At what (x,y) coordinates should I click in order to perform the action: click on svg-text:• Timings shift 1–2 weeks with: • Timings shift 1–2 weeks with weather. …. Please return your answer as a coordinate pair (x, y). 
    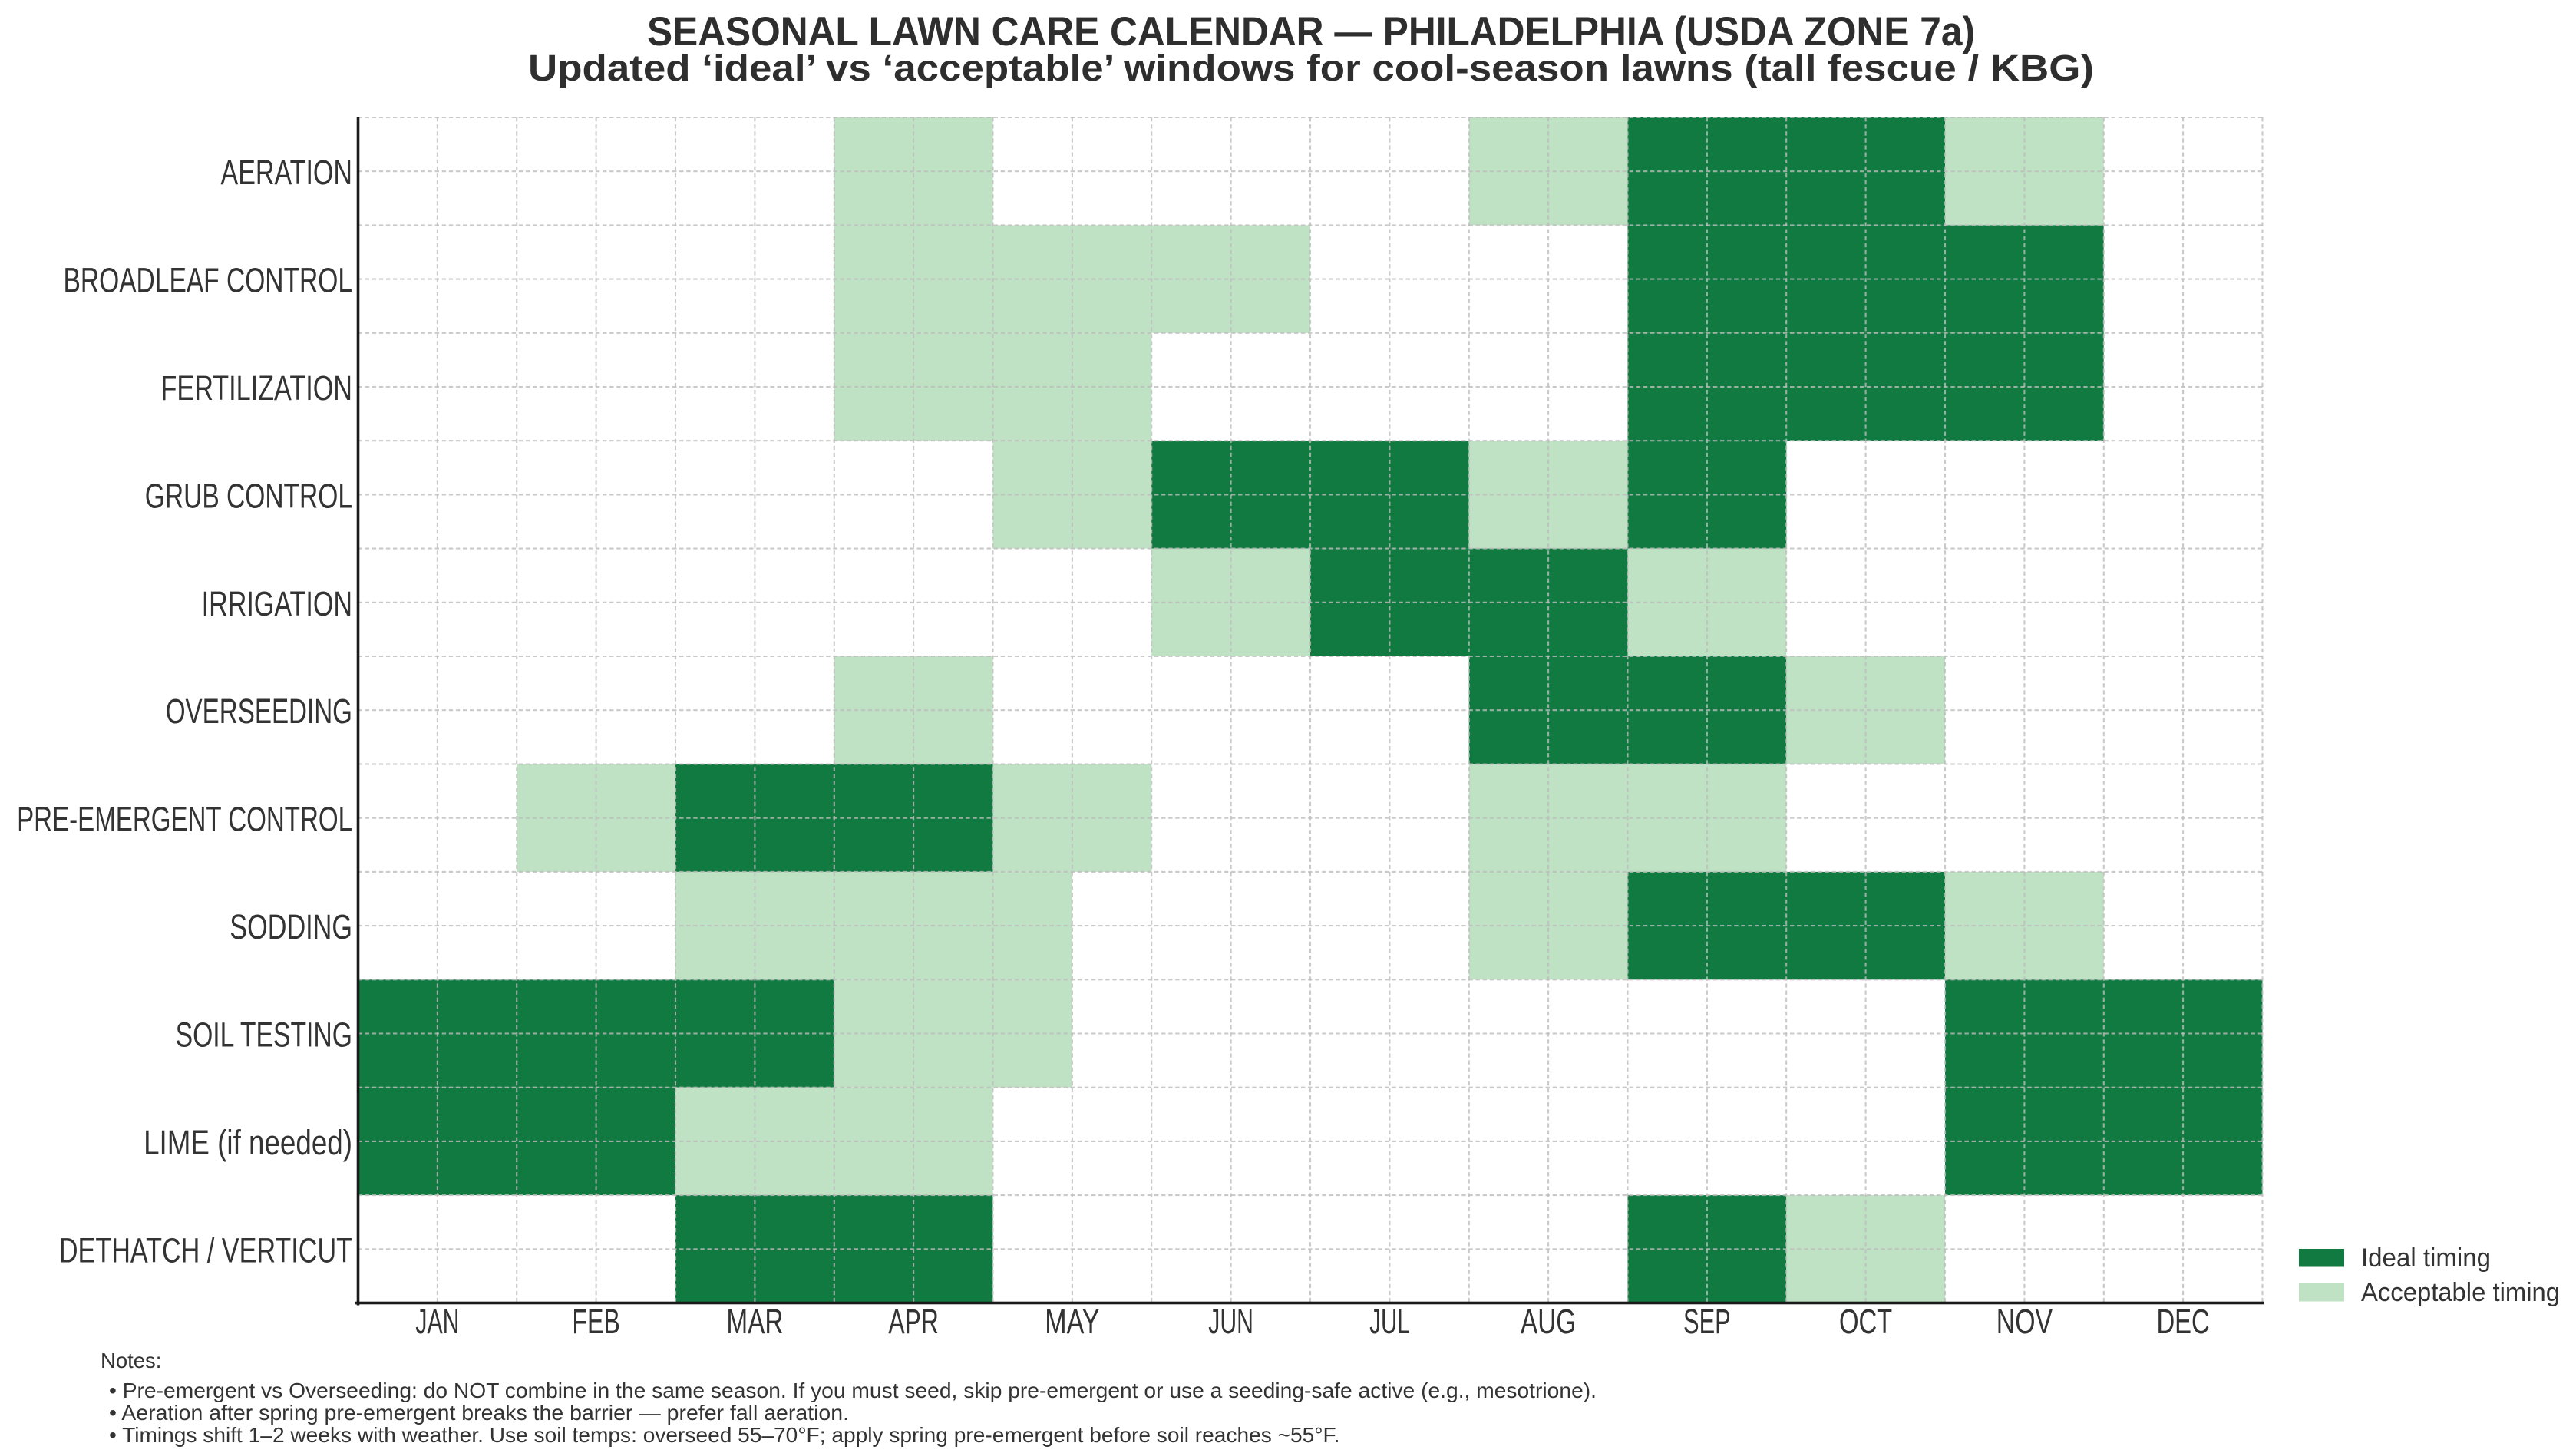
    Looking at the image, I should click on (724, 1435).